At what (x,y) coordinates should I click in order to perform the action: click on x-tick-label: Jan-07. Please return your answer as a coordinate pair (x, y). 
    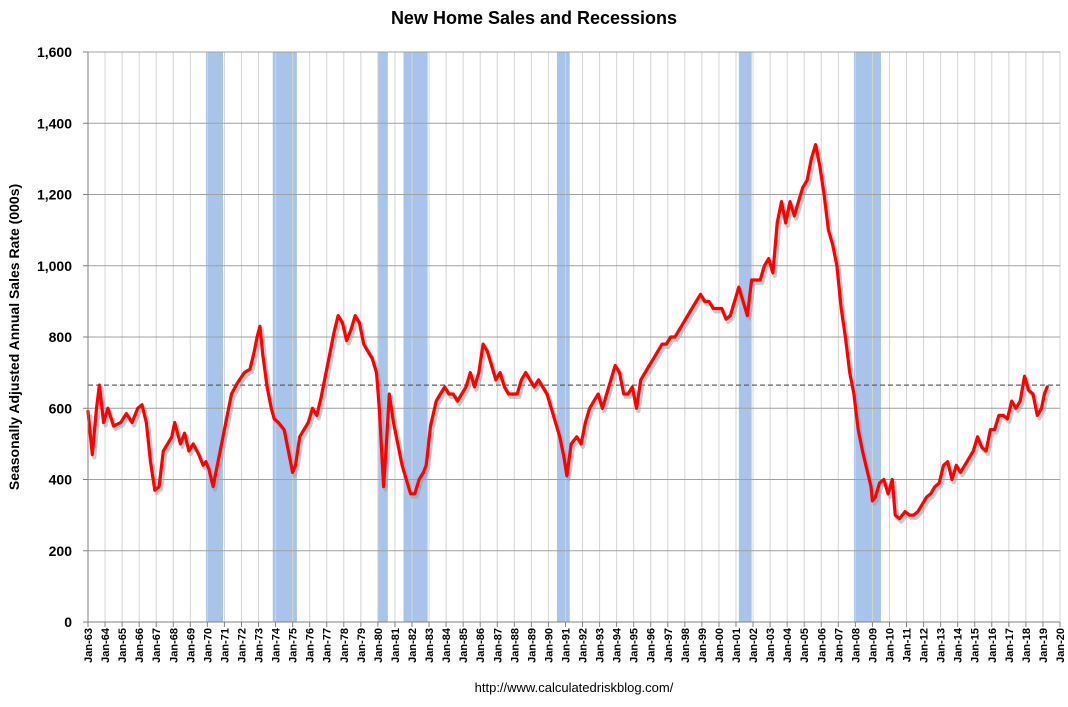
    Looking at the image, I should click on (839, 645).